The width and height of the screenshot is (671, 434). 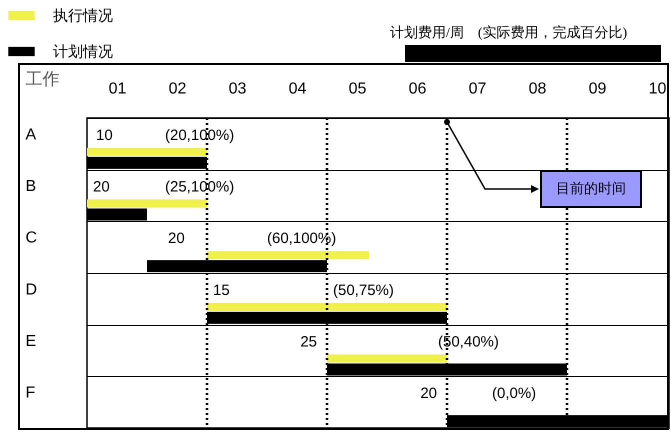 I want to click on x-tick-label: 10, so click(x=657, y=89).